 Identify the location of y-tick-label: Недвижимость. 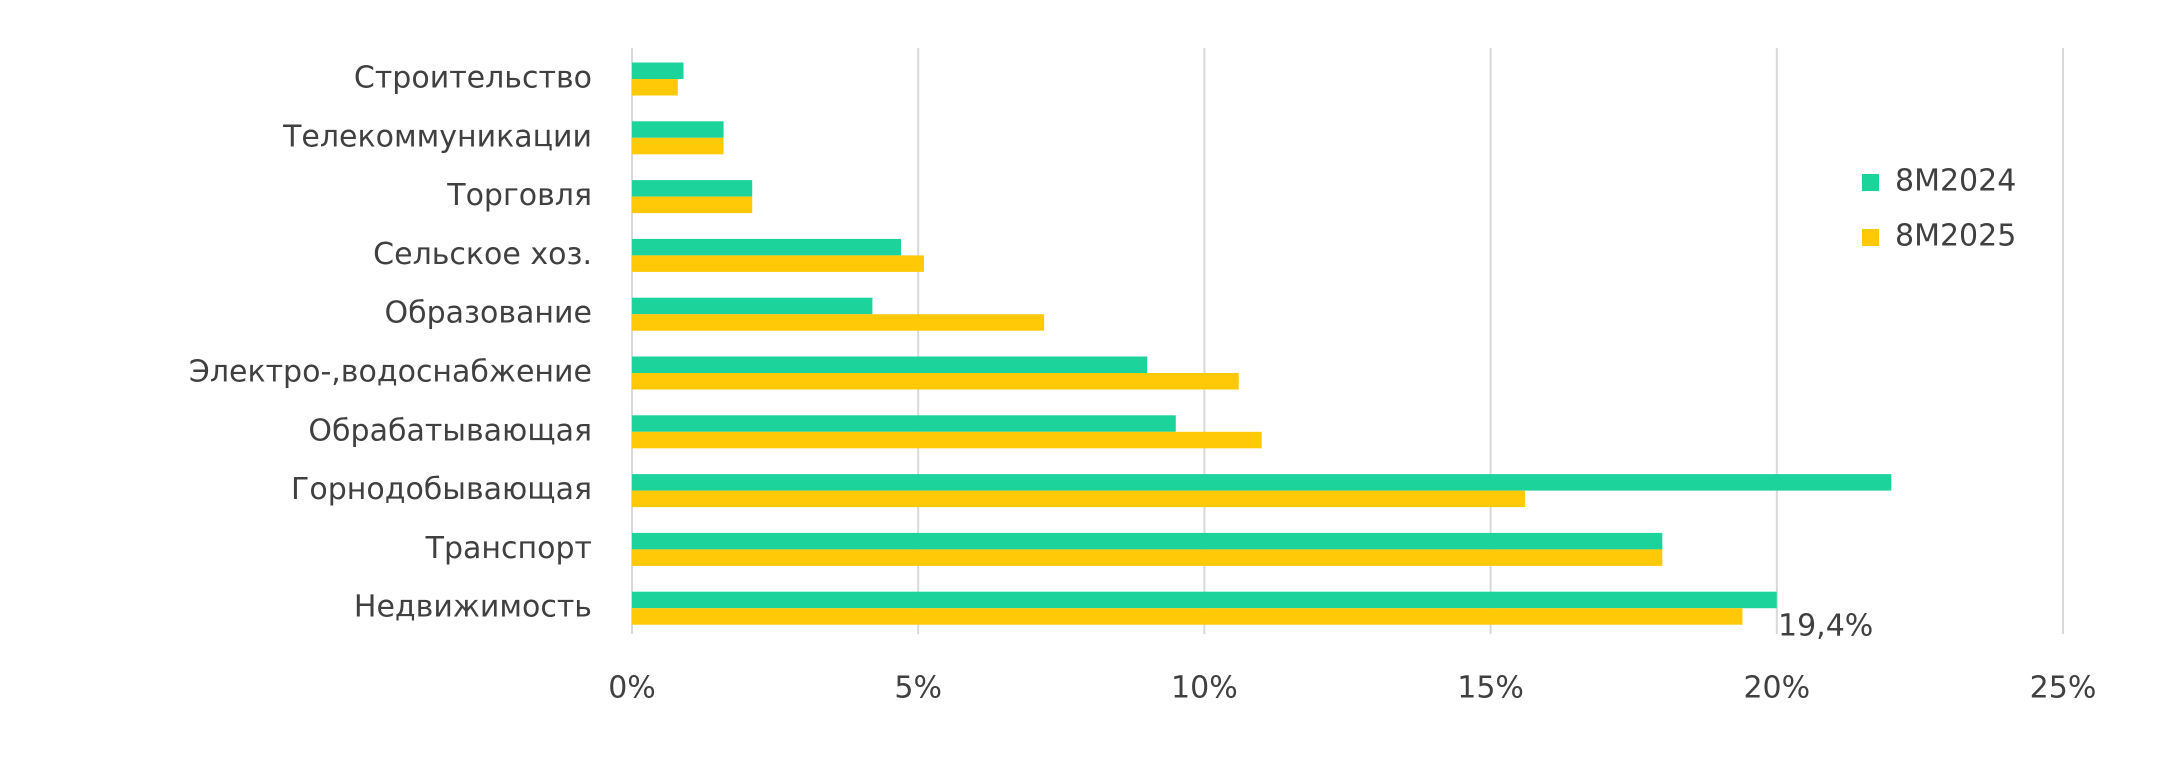
(473, 607).